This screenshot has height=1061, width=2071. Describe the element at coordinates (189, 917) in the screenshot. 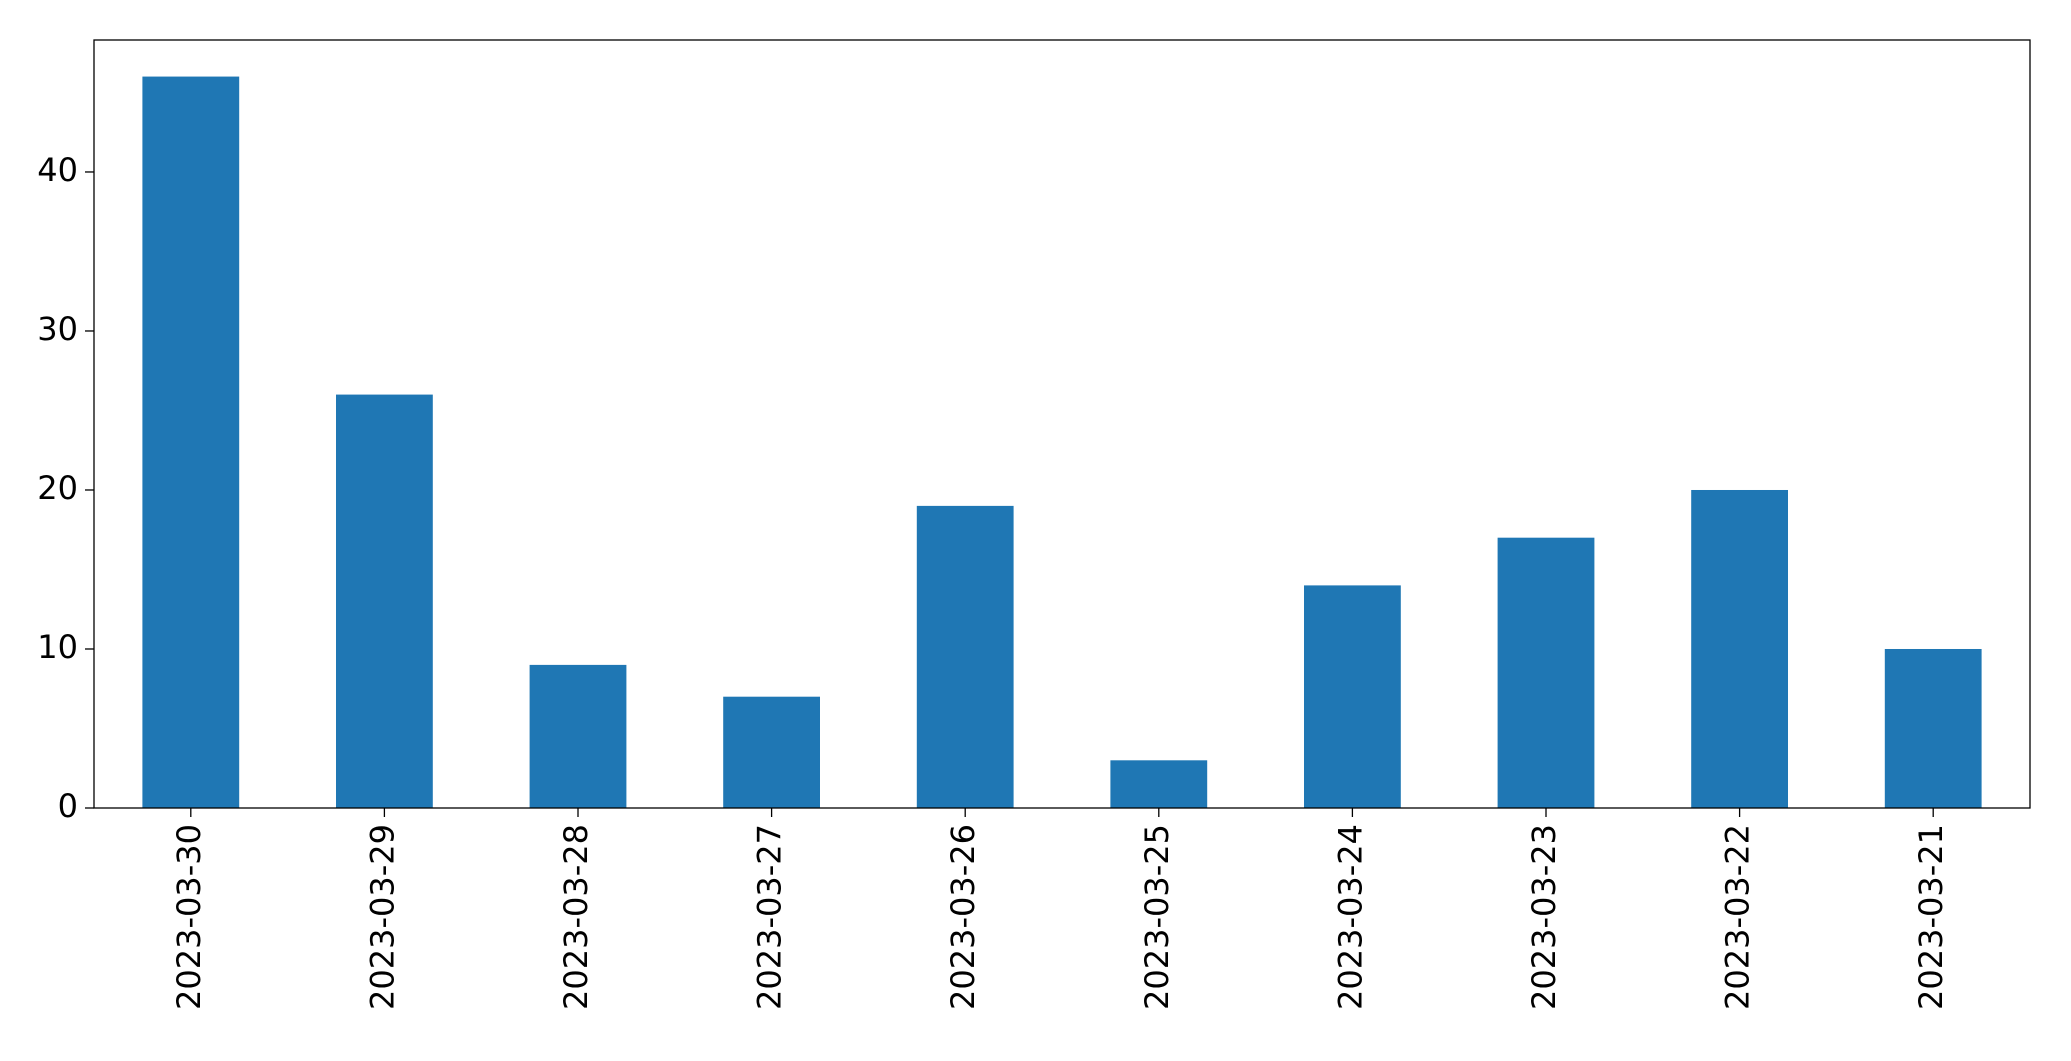

I see `x-tick-label: 2023-03-30` at that location.